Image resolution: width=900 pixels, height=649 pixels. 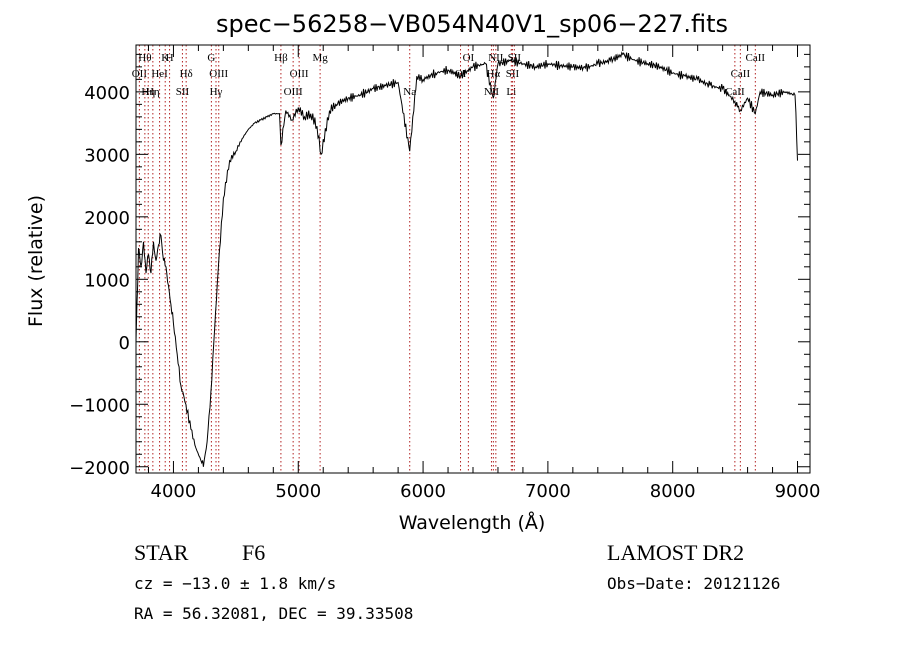 What do you see at coordinates (107, 93) in the screenshot?
I see `y-tick-label-6: 4000` at bounding box center [107, 93].